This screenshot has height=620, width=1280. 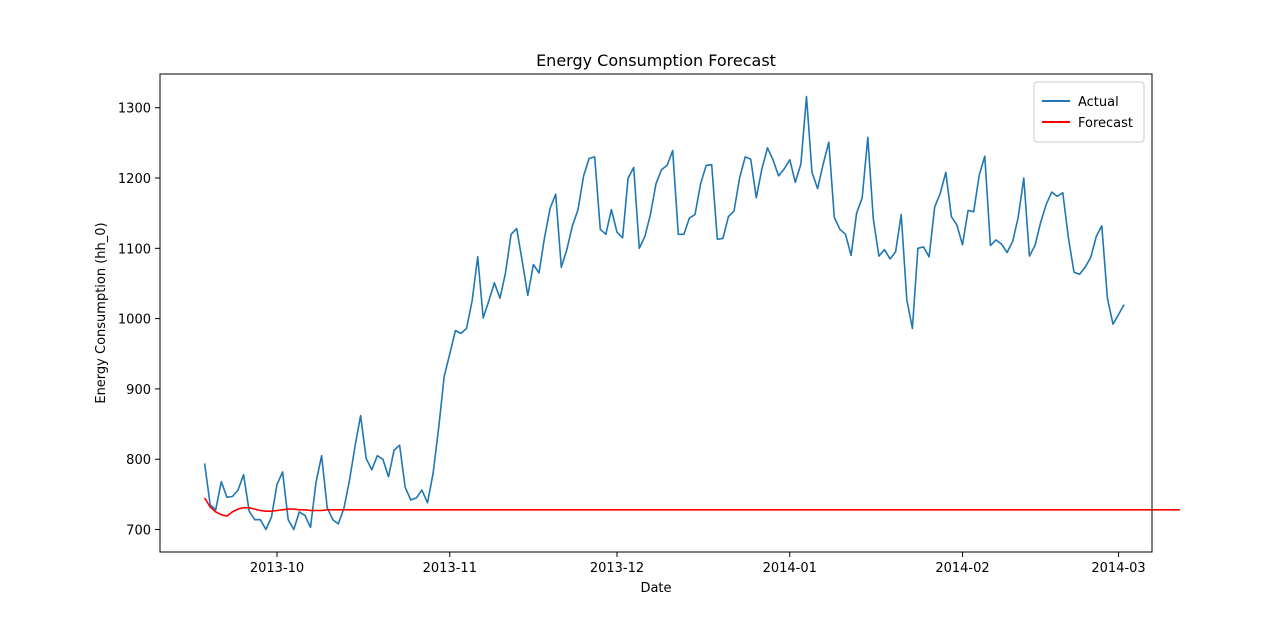 What do you see at coordinates (277, 568) in the screenshot?
I see `x-tick-label: 2013-10` at bounding box center [277, 568].